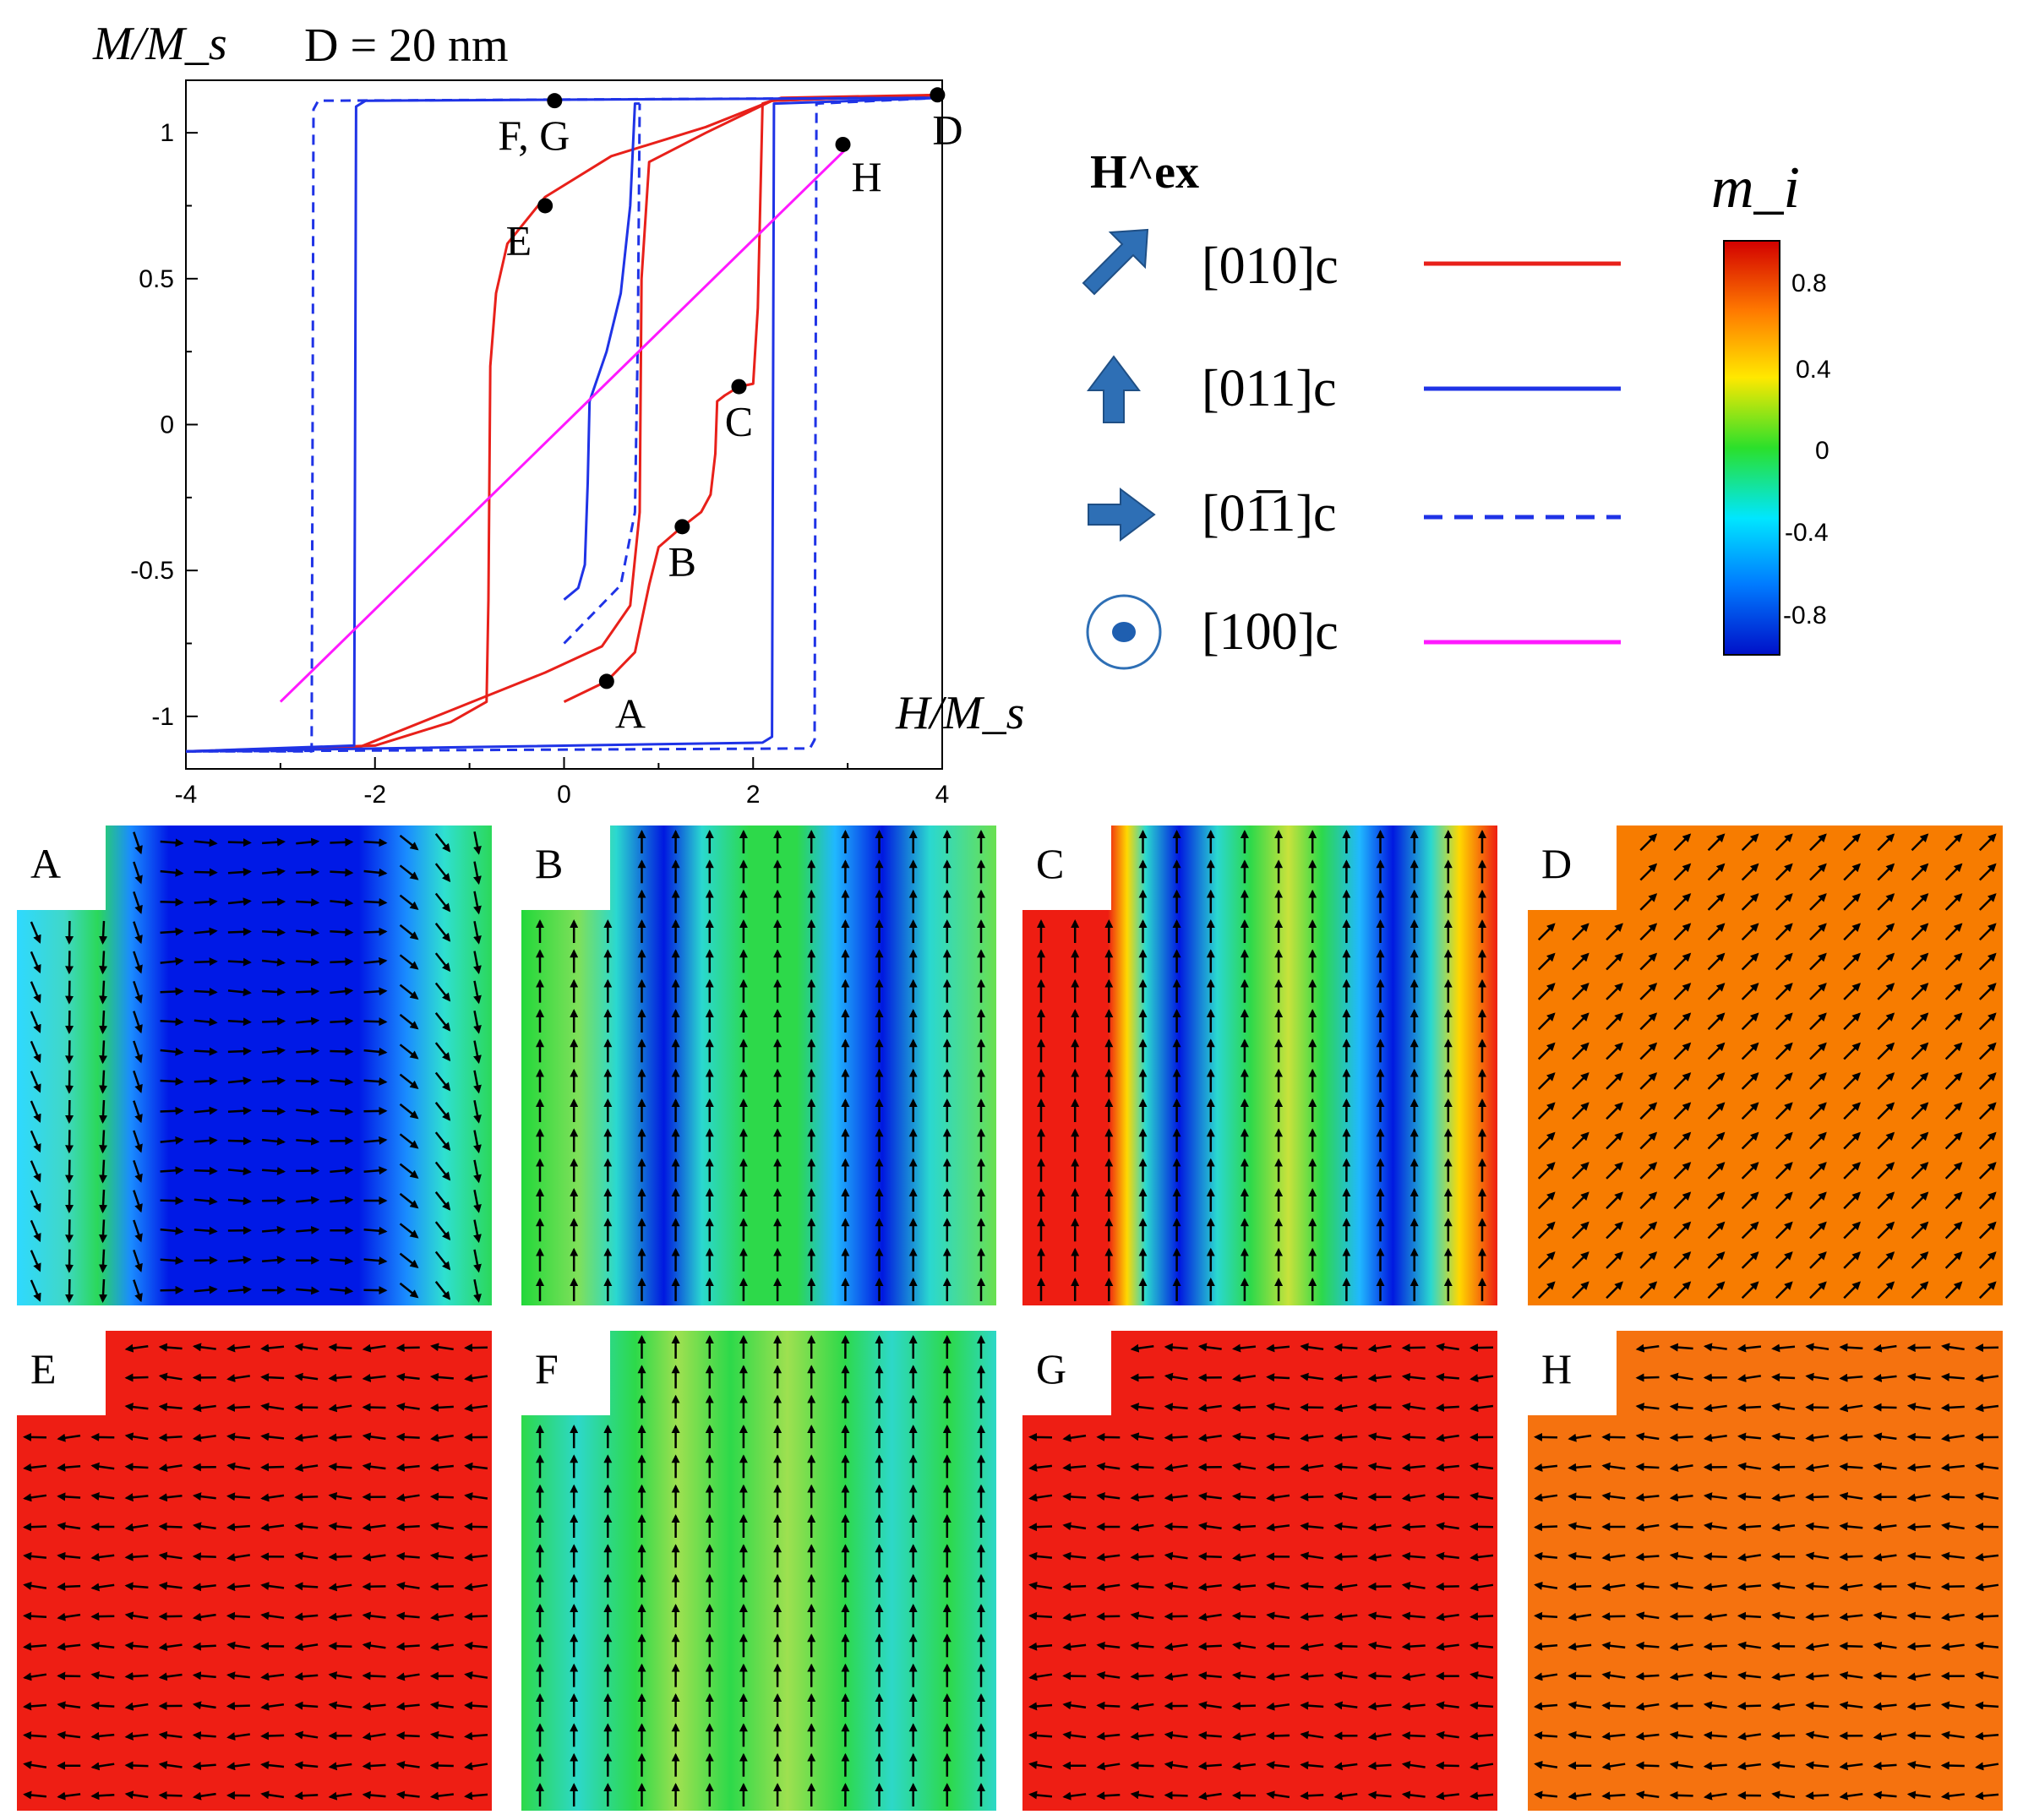 The height and width of the screenshot is (1820, 2023). What do you see at coordinates (843, 144) in the screenshot?
I see `state-point-H` at bounding box center [843, 144].